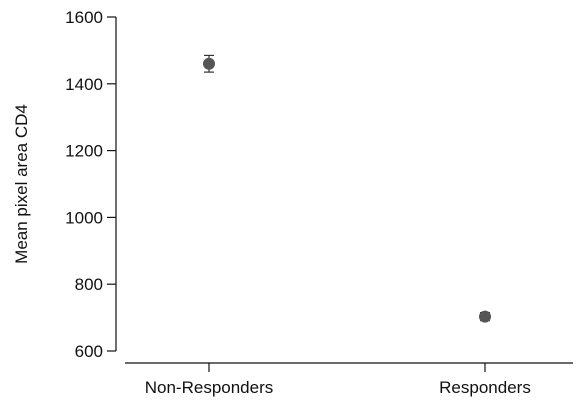 This screenshot has height=406, width=581. I want to click on x-tick-label: Non-Responders, so click(209, 387).